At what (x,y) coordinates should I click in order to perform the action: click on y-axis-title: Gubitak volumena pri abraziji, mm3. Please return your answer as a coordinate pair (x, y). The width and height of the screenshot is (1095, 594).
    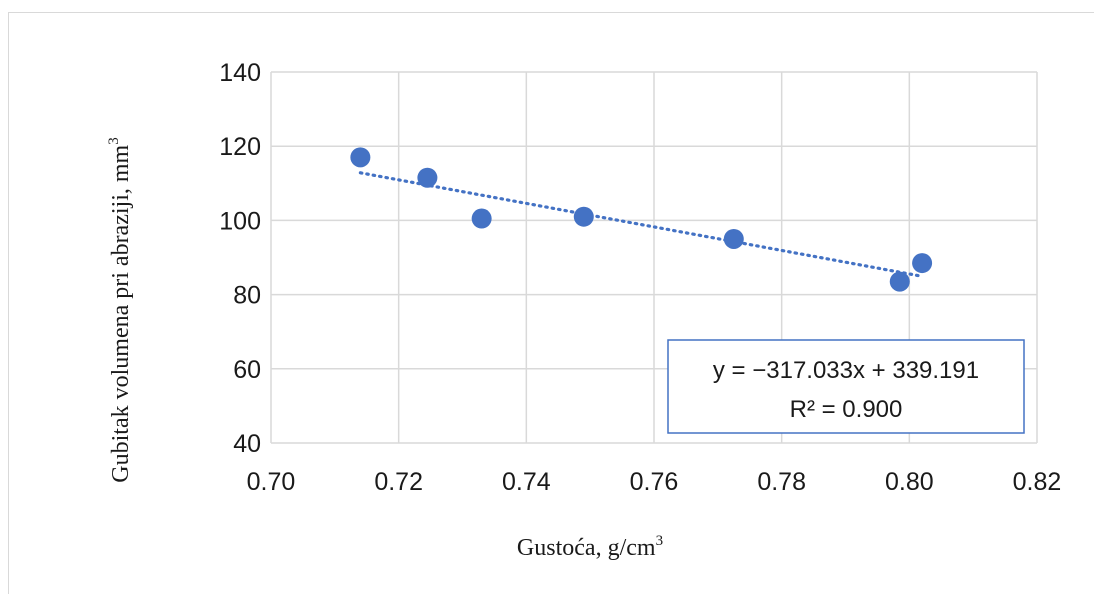
    Looking at the image, I should click on (120, 309).